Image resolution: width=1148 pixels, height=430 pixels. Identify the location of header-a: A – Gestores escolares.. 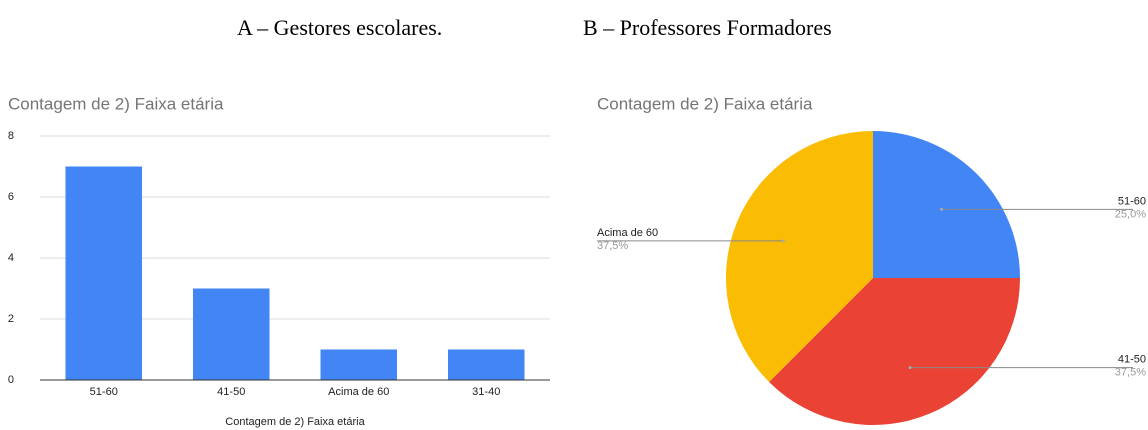
(339, 27).